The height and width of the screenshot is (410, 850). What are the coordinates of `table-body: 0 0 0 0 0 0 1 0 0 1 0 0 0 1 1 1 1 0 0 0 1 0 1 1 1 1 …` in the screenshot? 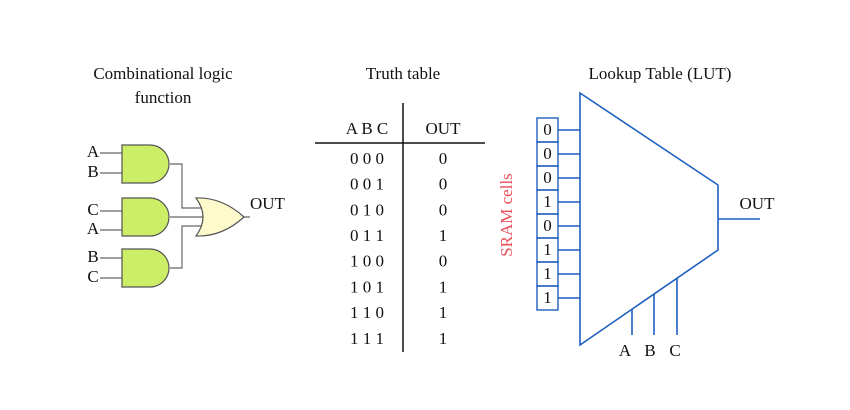 It's located at (398, 248).